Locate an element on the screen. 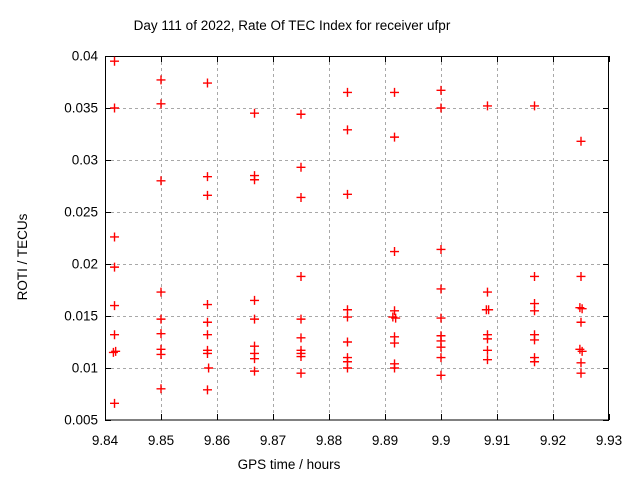  x-tick-label: 9.89 is located at coordinates (385, 440).